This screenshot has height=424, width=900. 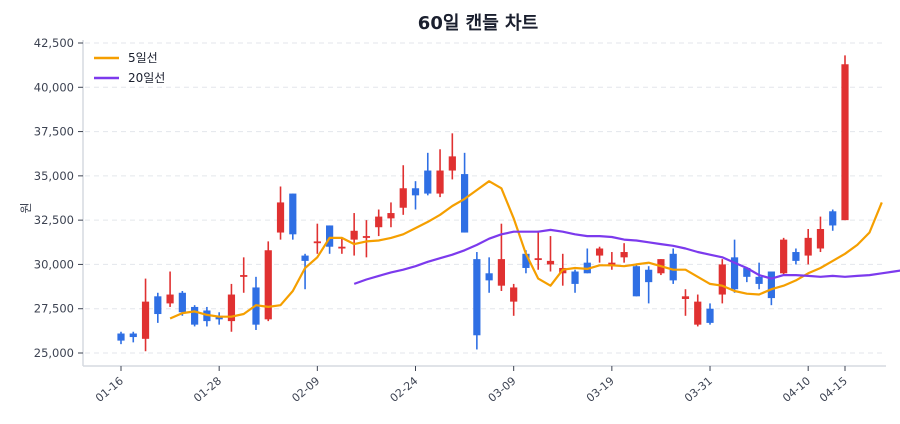 I want to click on x-tick-label: 02-24, so click(x=404, y=389).